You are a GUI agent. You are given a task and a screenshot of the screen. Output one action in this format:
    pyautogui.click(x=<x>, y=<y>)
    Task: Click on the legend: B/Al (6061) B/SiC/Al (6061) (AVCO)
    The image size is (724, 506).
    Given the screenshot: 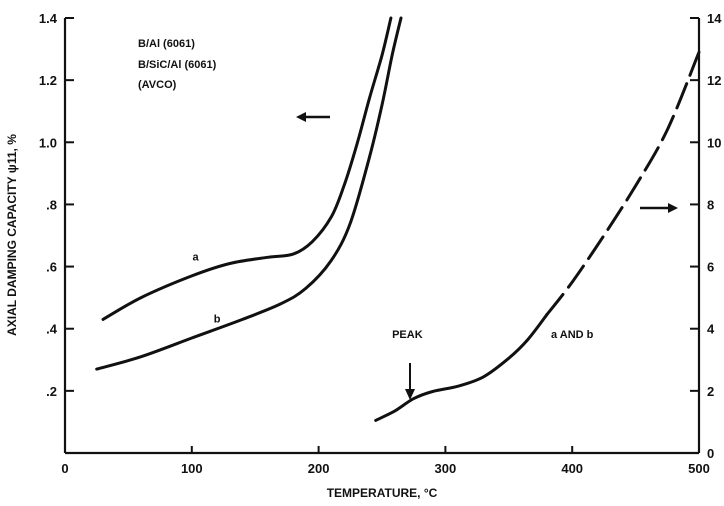 What is the action you would take?
    pyautogui.click(x=177, y=64)
    